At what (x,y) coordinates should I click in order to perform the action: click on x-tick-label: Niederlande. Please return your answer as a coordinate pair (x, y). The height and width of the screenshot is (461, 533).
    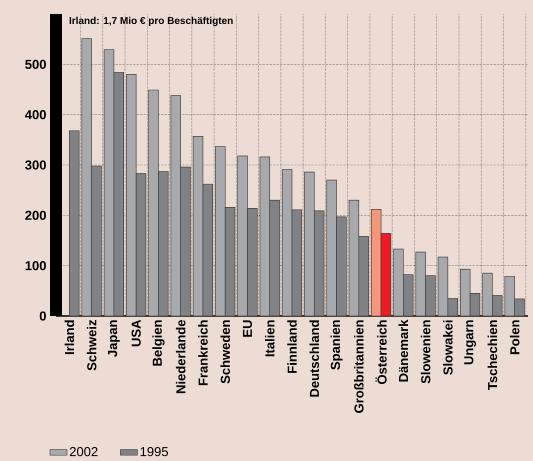
    Looking at the image, I should click on (181, 357).